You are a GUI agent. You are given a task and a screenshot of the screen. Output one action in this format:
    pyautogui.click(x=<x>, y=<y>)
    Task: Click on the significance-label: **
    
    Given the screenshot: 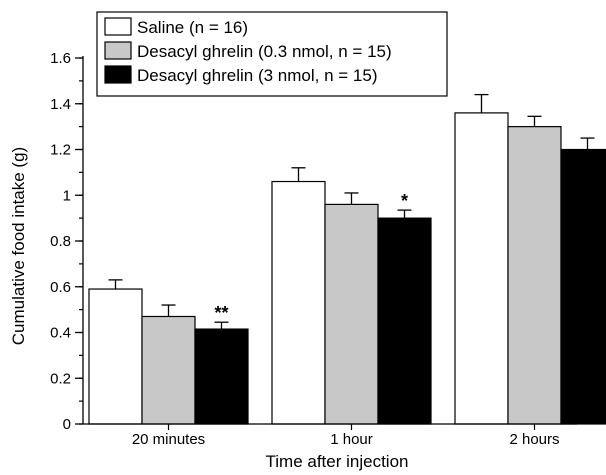 What is the action you would take?
    pyautogui.click(x=221, y=313)
    